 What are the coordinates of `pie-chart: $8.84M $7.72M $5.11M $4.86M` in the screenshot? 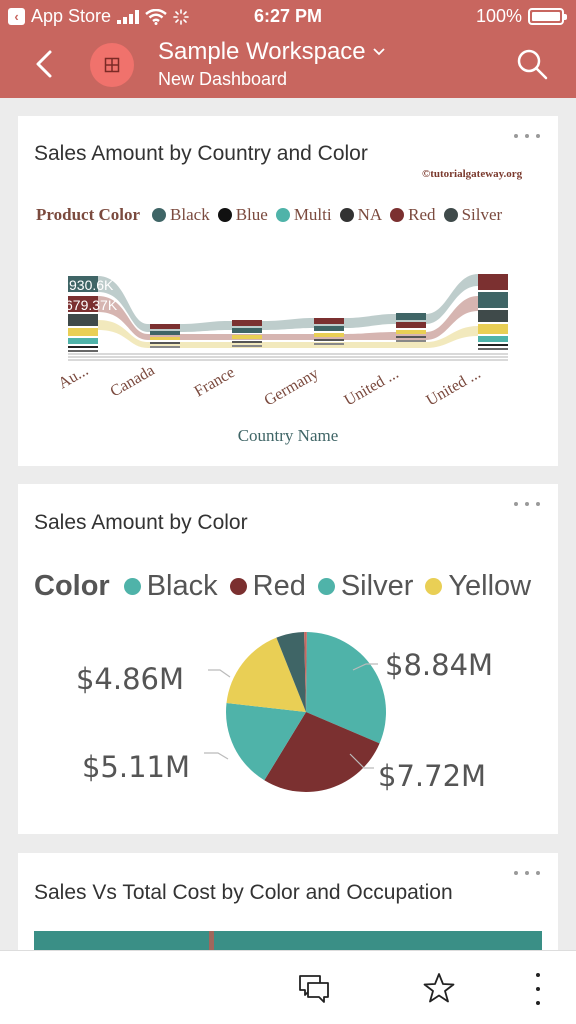 It's located at (284, 712).